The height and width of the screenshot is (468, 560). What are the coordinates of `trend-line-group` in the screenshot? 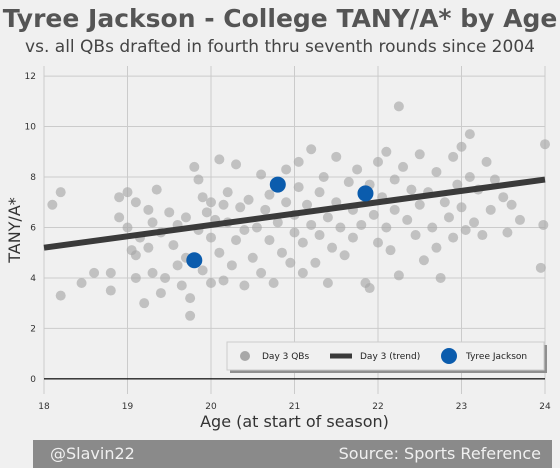 It's located at (294, 213).